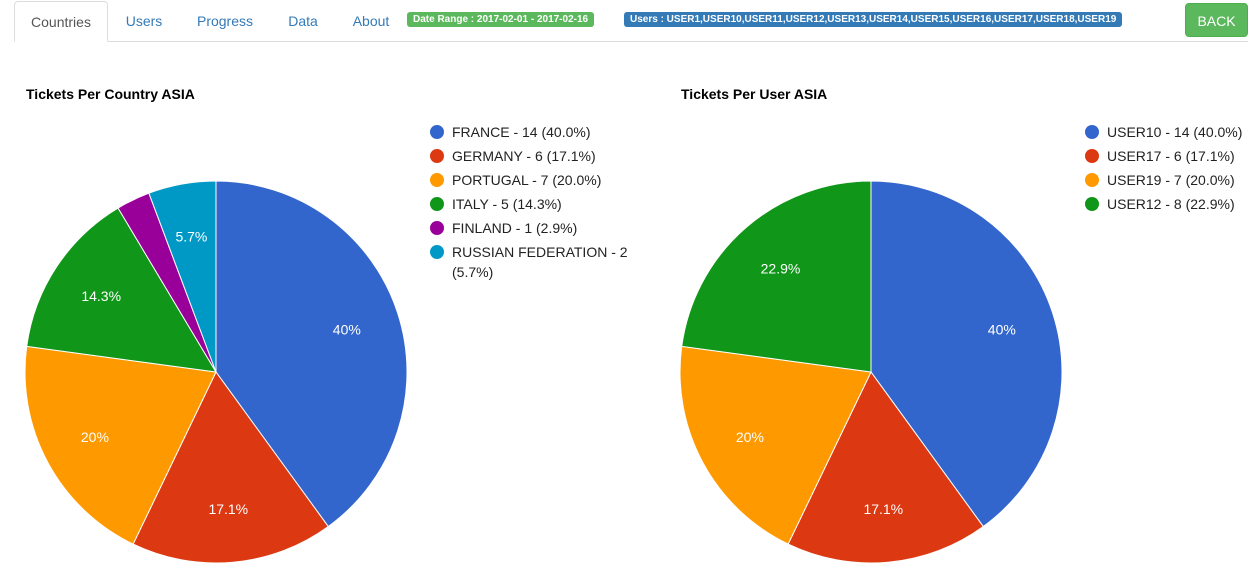 Image resolution: width=1260 pixels, height=584 pixels. What do you see at coordinates (371, 21) in the screenshot?
I see `tab-about: About` at bounding box center [371, 21].